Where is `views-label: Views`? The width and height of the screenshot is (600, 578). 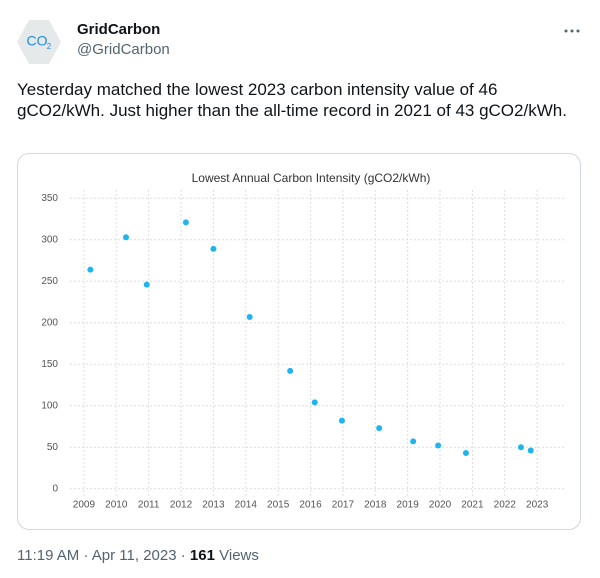 views-label: Views is located at coordinates (239, 555).